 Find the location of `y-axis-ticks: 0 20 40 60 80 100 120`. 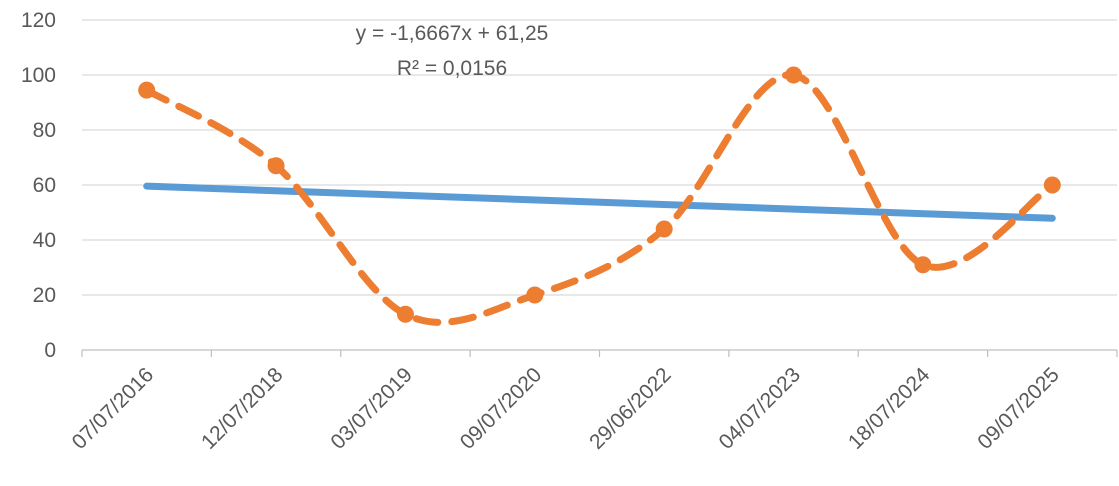

y-axis-ticks: 0 20 40 60 80 100 120 is located at coordinates (38, 185).